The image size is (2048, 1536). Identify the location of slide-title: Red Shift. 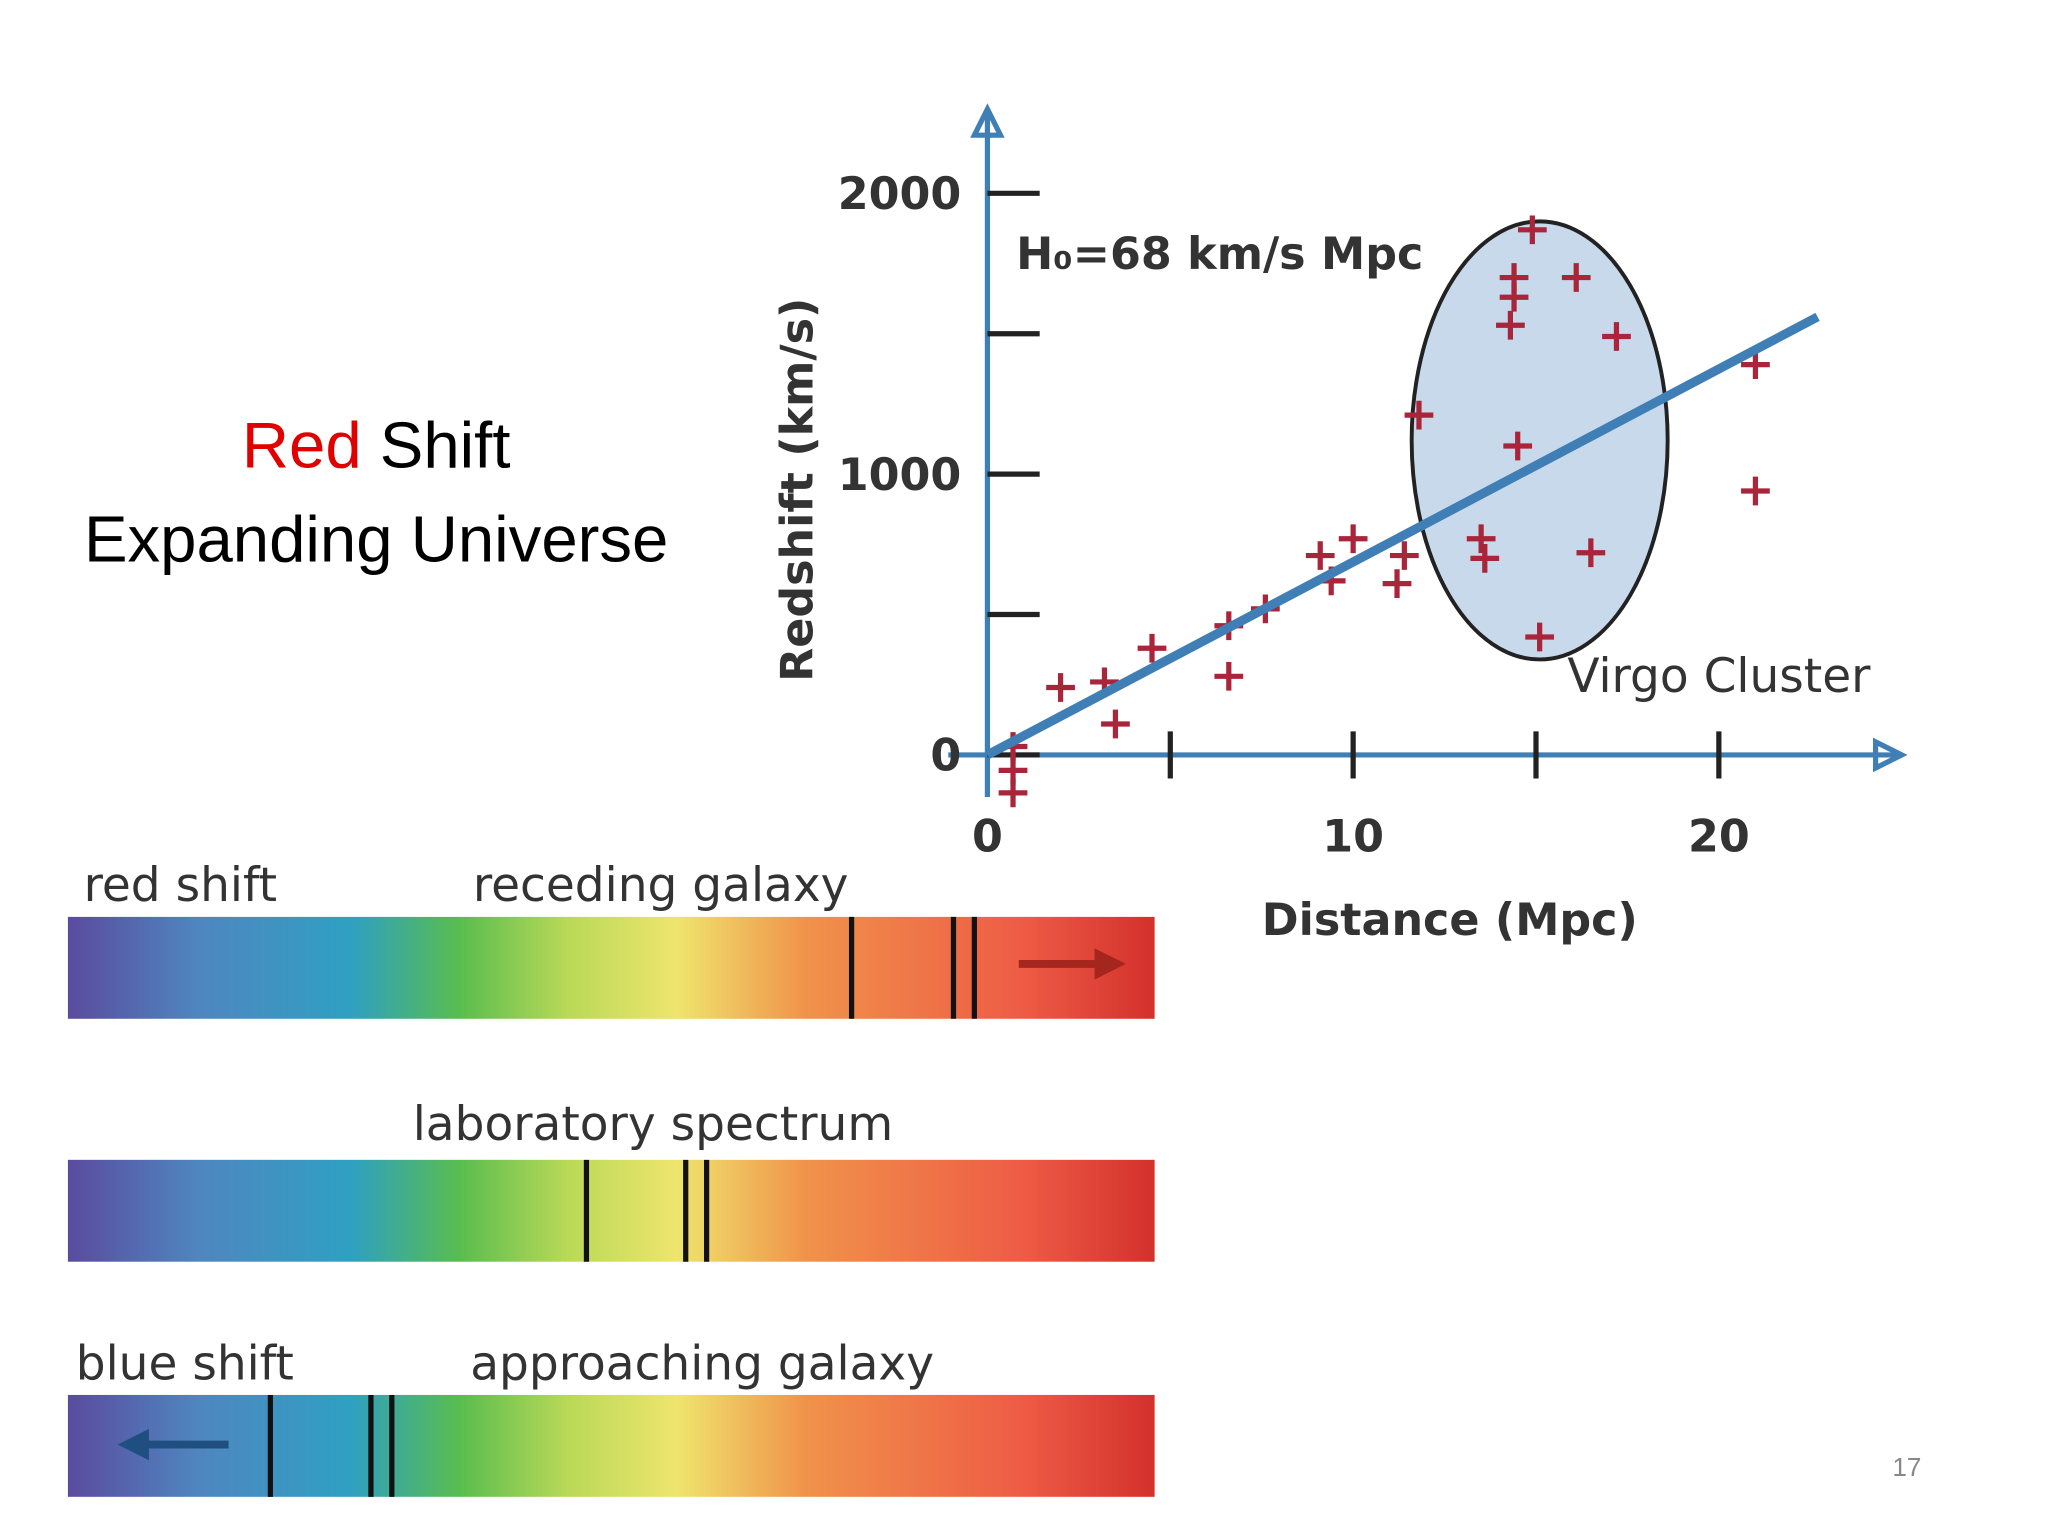
(376, 445).